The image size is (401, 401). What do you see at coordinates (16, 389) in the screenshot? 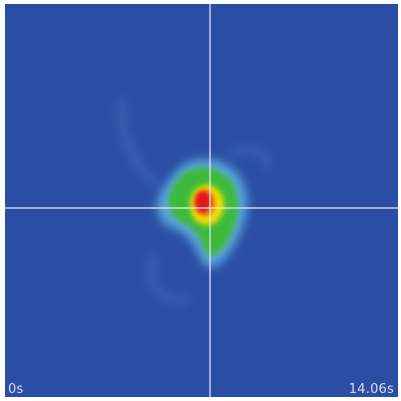
I see `time-start-label: 0s` at bounding box center [16, 389].